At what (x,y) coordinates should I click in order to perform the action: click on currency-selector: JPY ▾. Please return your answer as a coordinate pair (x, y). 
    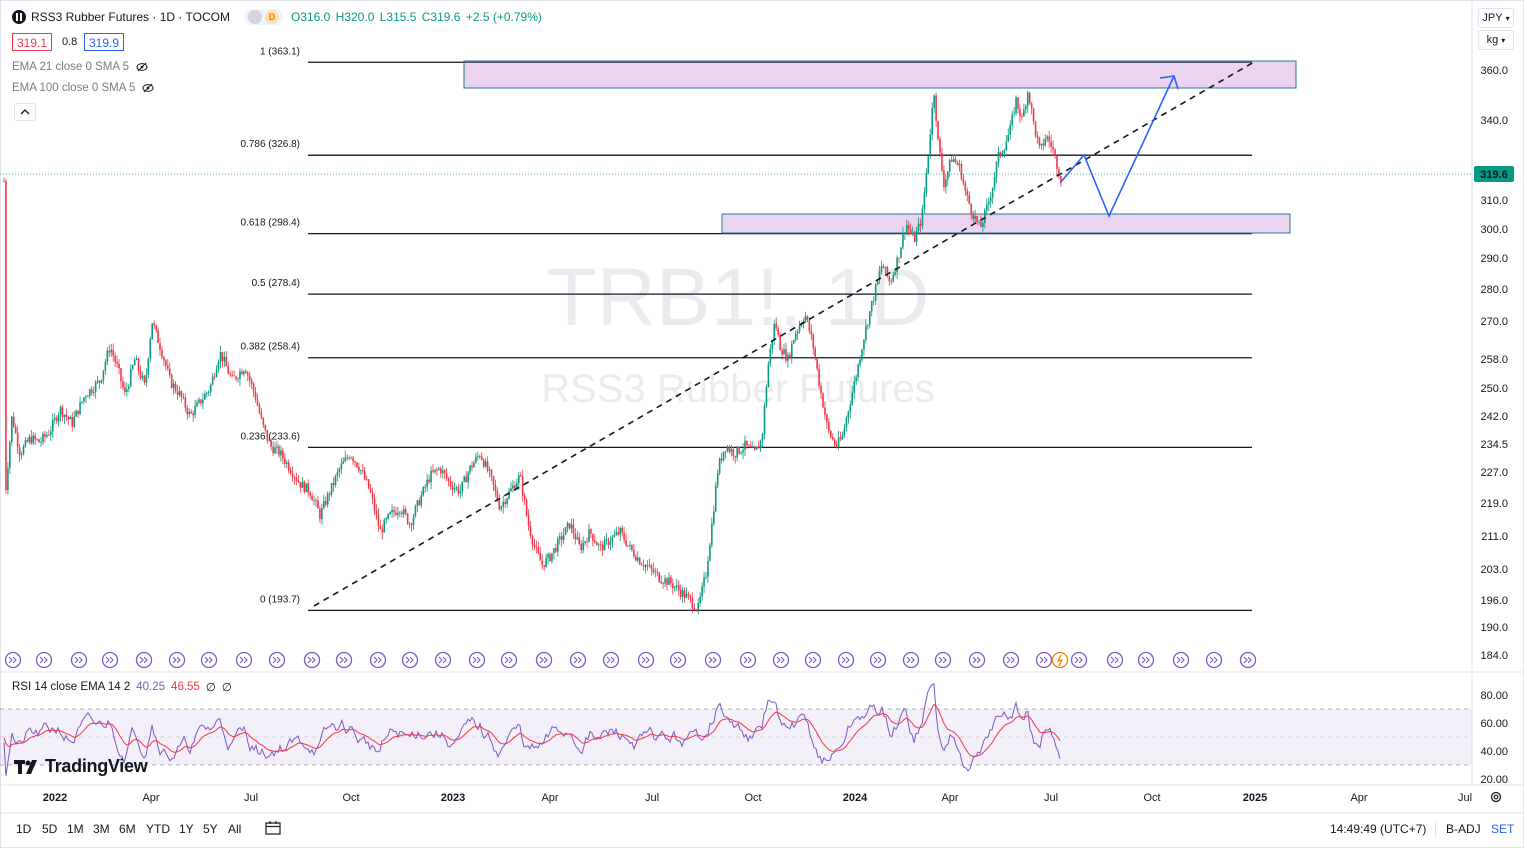
    Looking at the image, I should click on (1496, 18).